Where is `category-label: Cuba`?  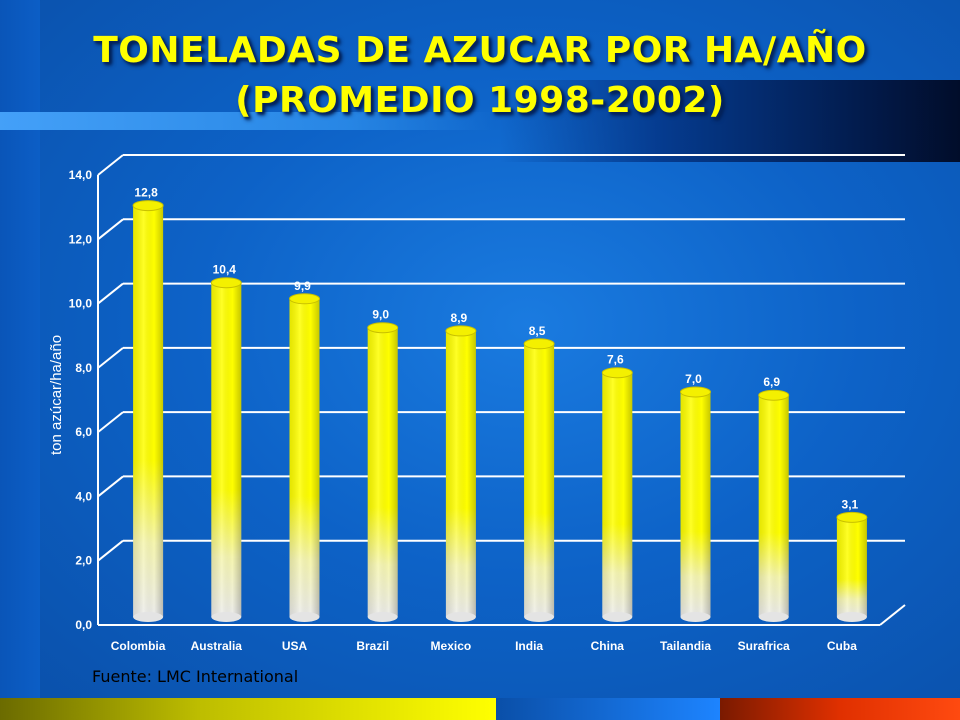 category-label: Cuba is located at coordinates (842, 646).